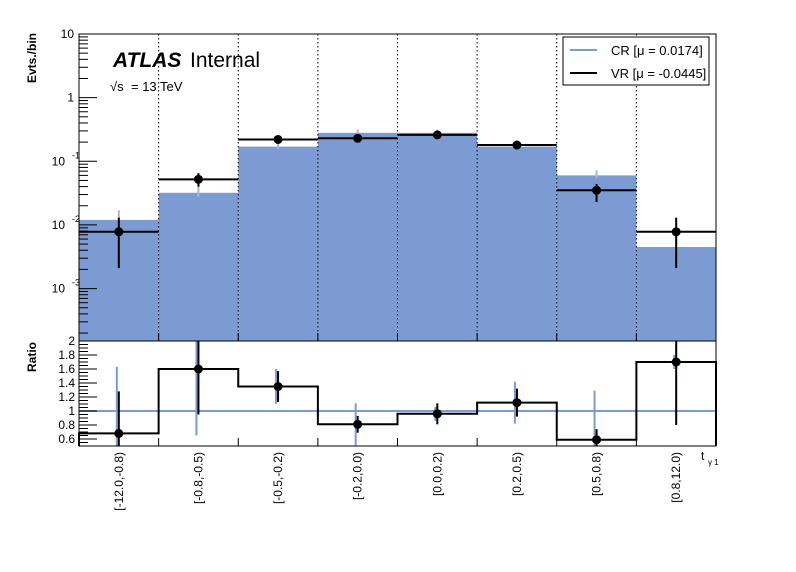  What do you see at coordinates (70, 98) in the screenshot?
I see `top-y-tick-label: 1` at bounding box center [70, 98].